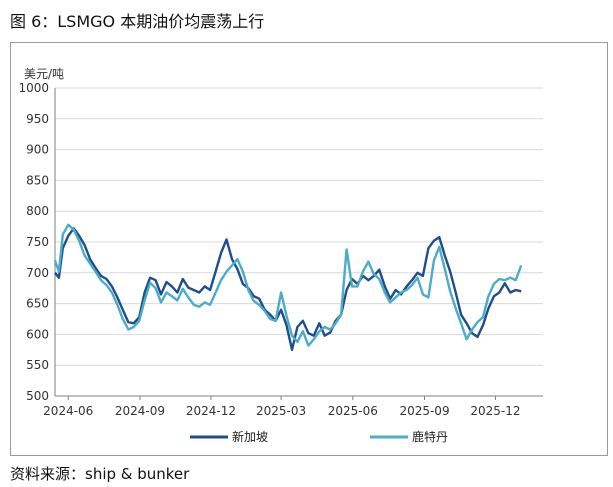 The image size is (613, 487). Describe the element at coordinates (44, 74) in the screenshot. I see `y-axis-unit: 美元/吨` at that location.